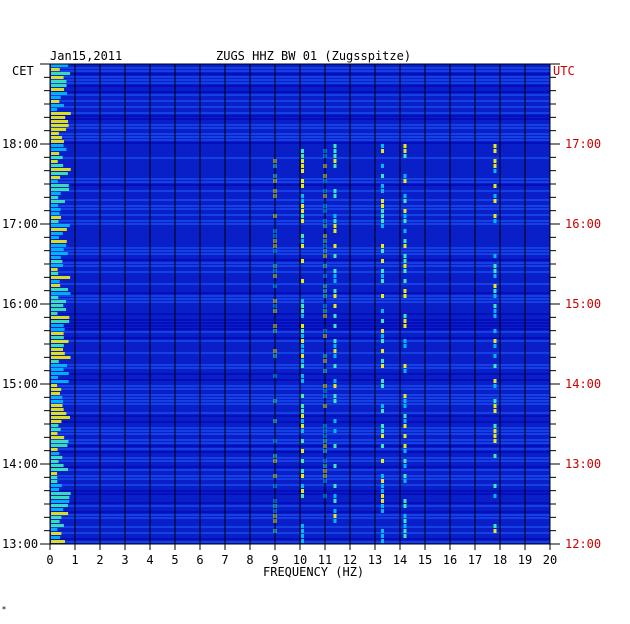  I want to click on utc-tick-label: 12:00, so click(583, 544).